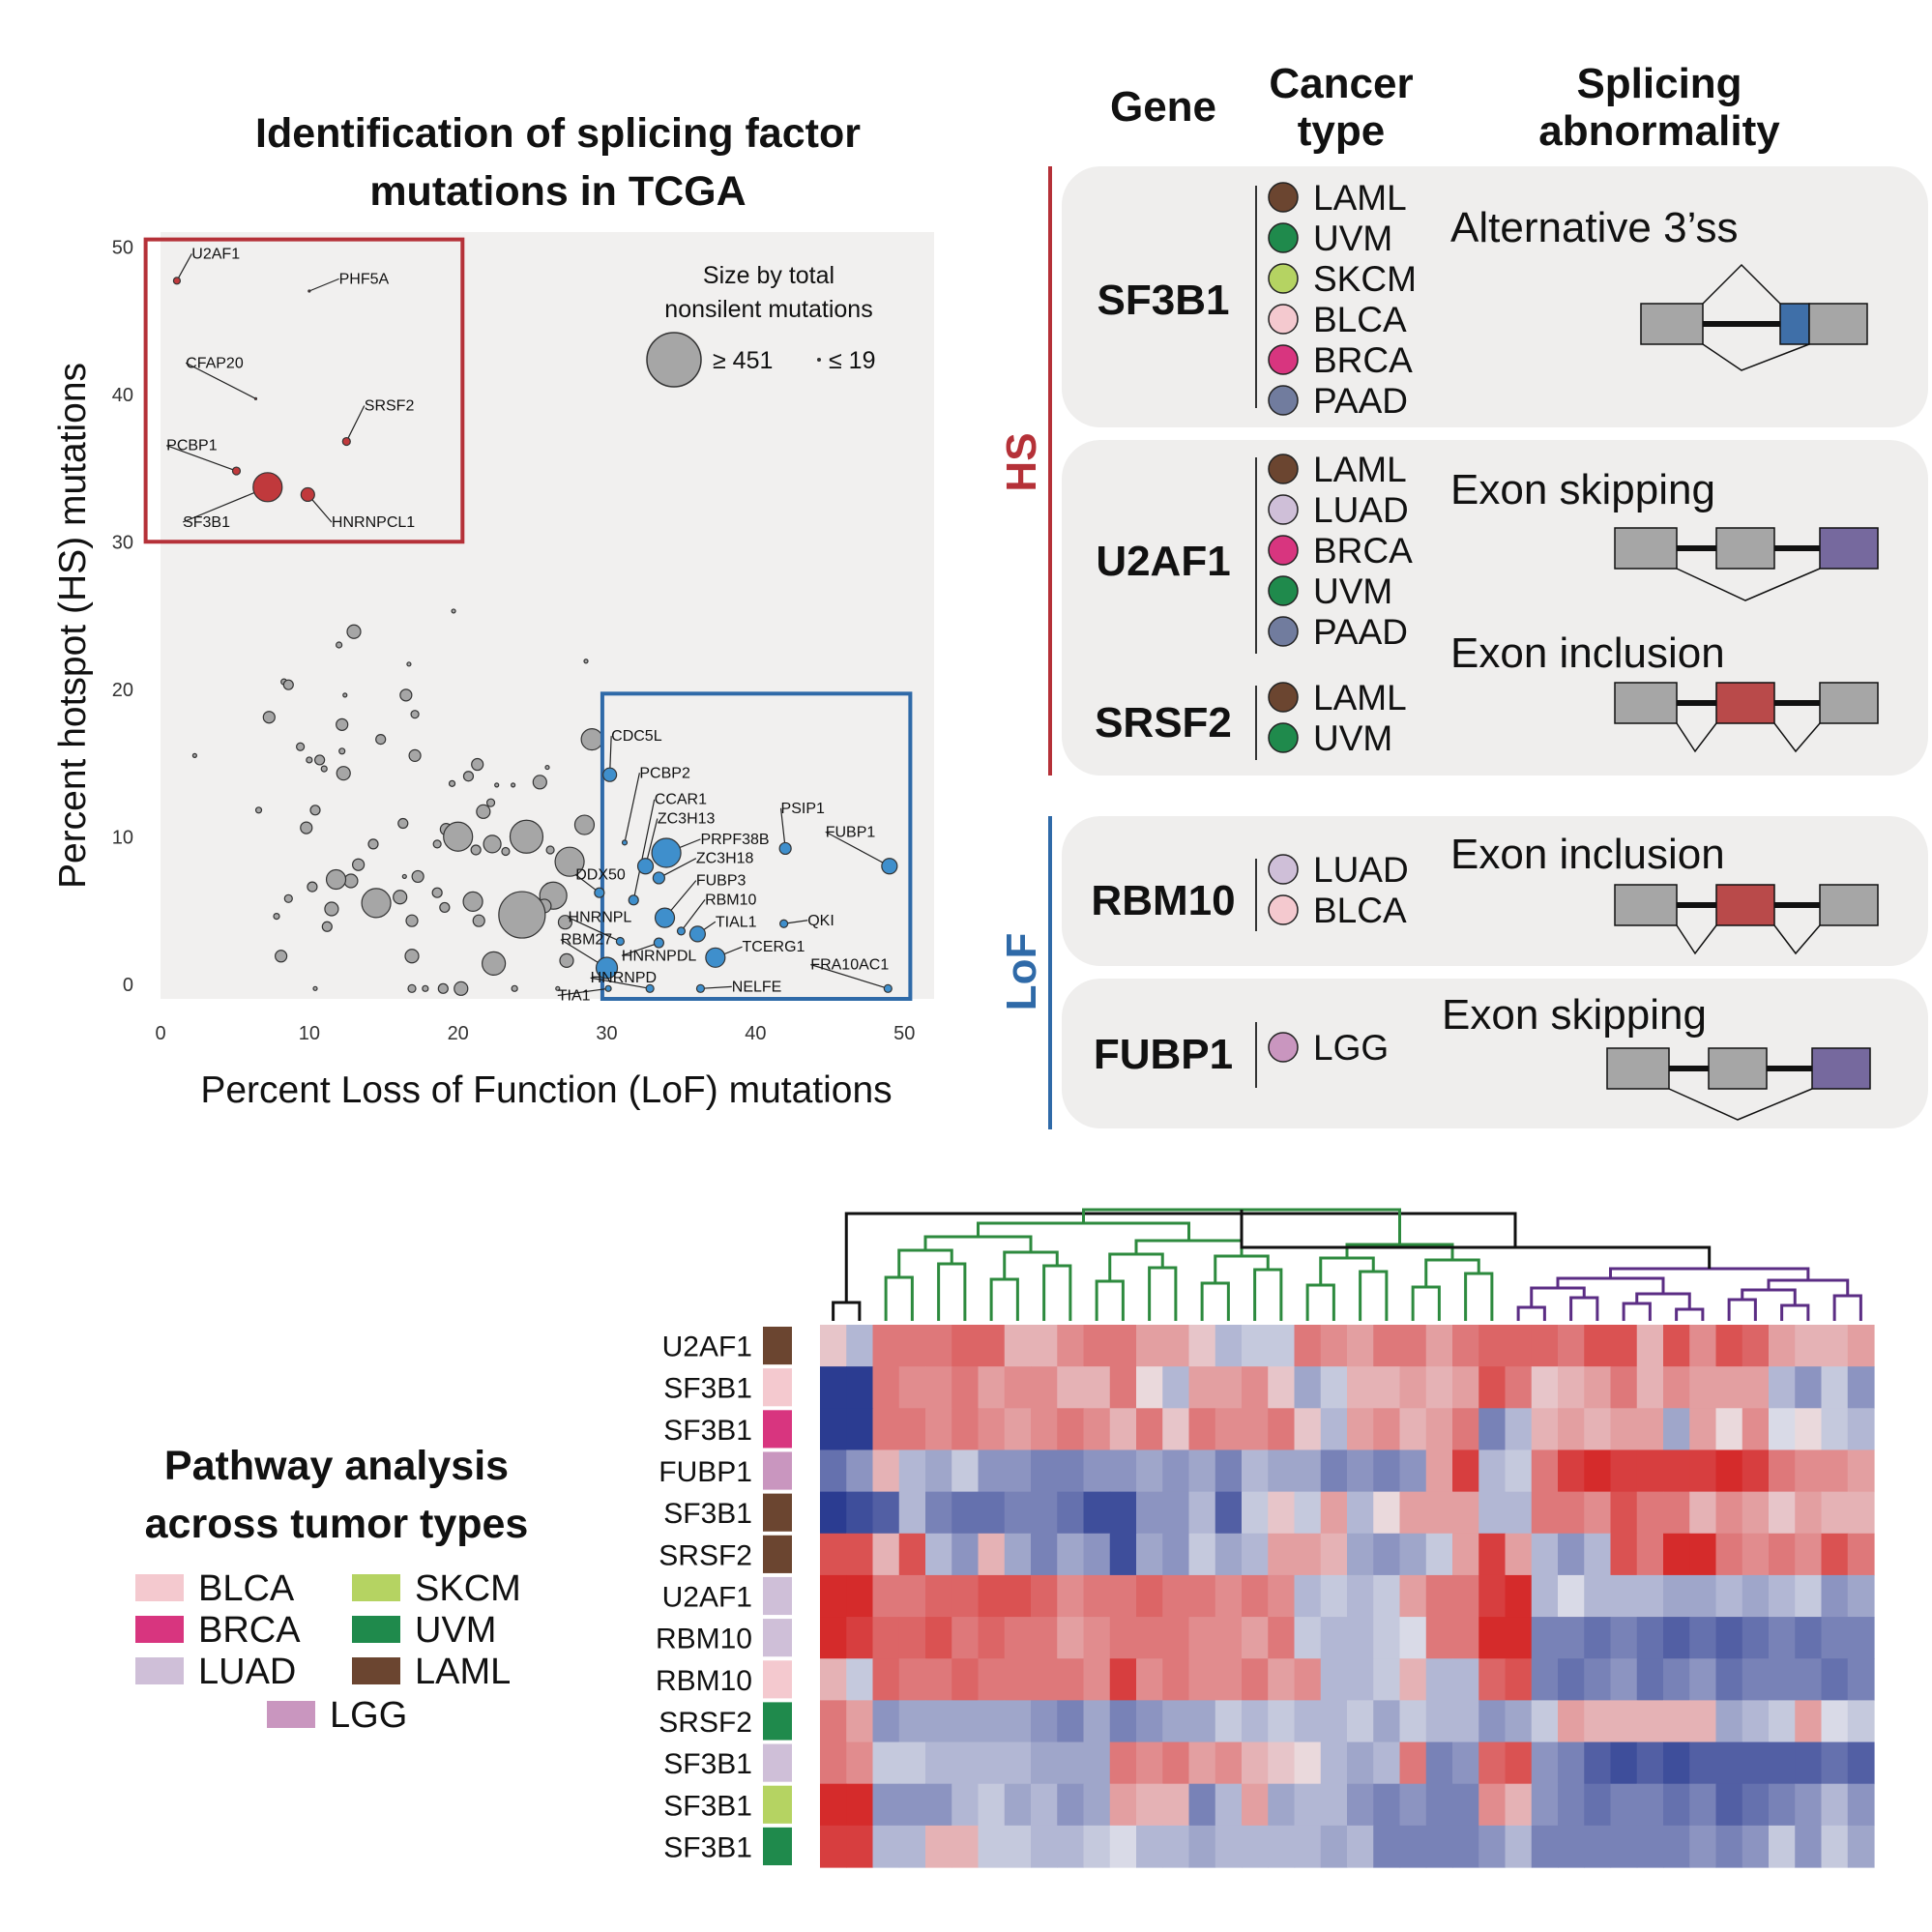 This screenshot has width=1932, height=1932. What do you see at coordinates (819, 360) in the screenshot?
I see `size-legend-small-circle` at bounding box center [819, 360].